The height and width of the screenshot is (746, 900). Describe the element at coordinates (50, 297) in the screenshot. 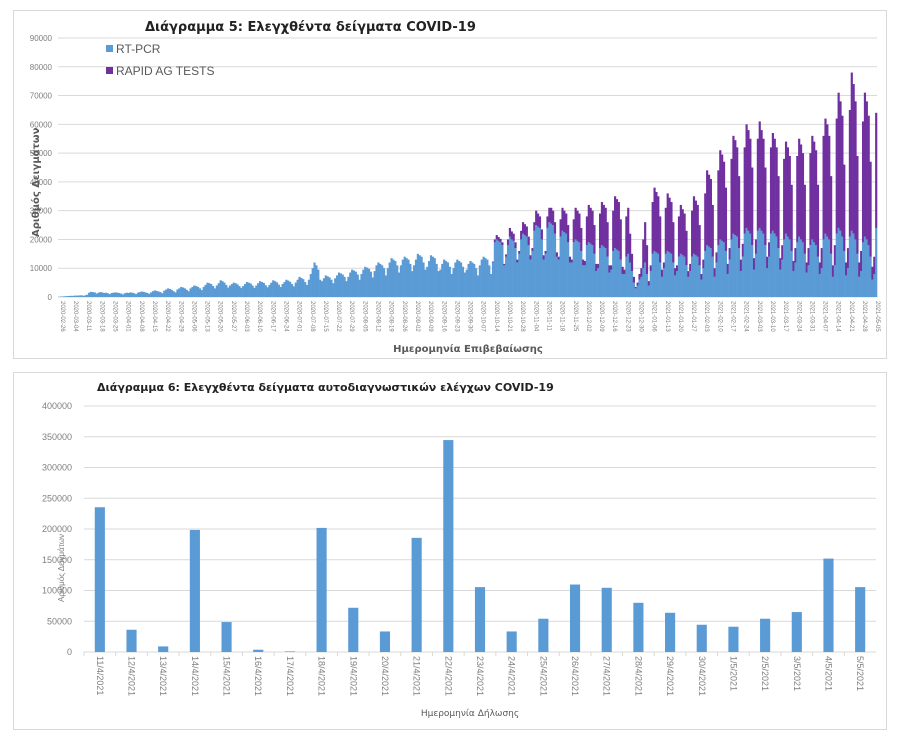

I see `y-tick-label: 0` at that location.